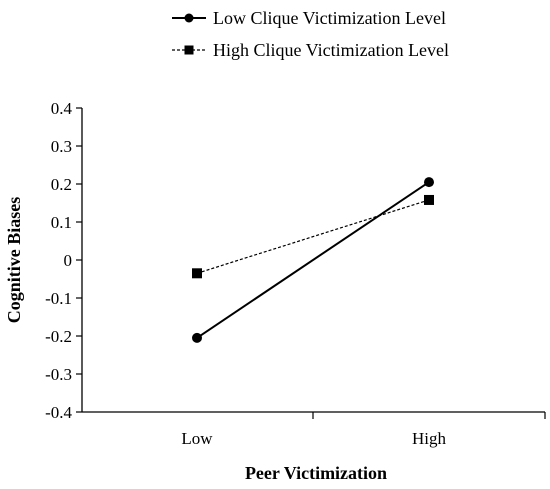 The image size is (550, 489). I want to click on x-tick-label: Low, so click(197, 438).